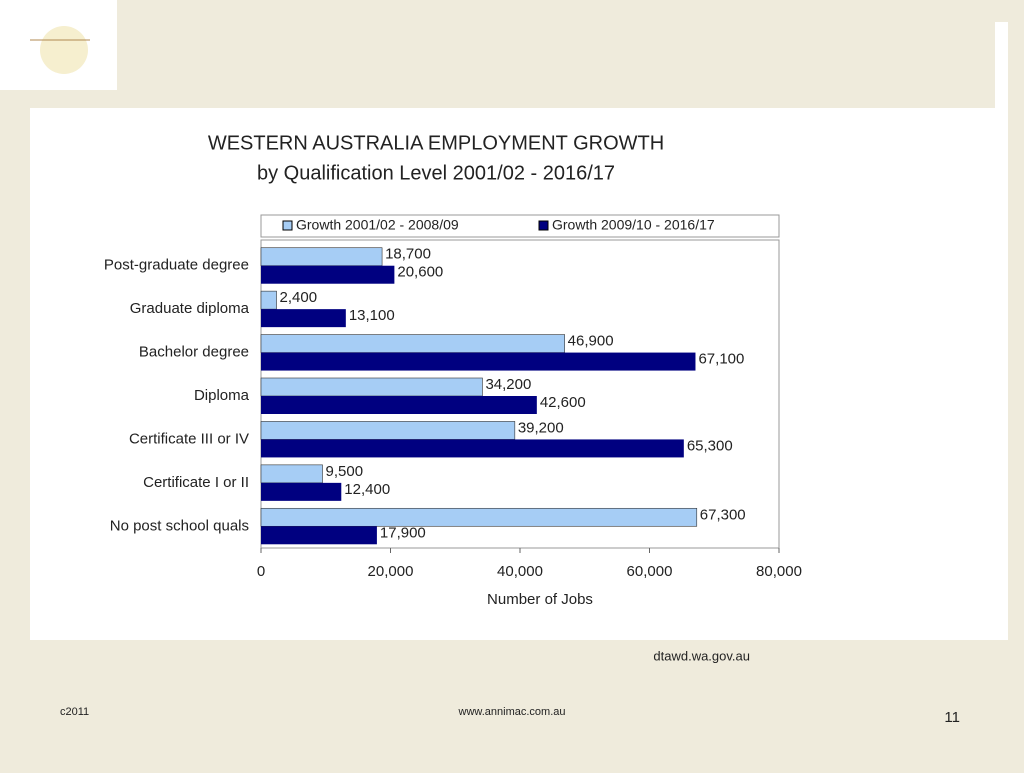 This screenshot has height=773, width=1024. Describe the element at coordinates (367, 489) in the screenshot. I see `value-label: 12,400` at that location.